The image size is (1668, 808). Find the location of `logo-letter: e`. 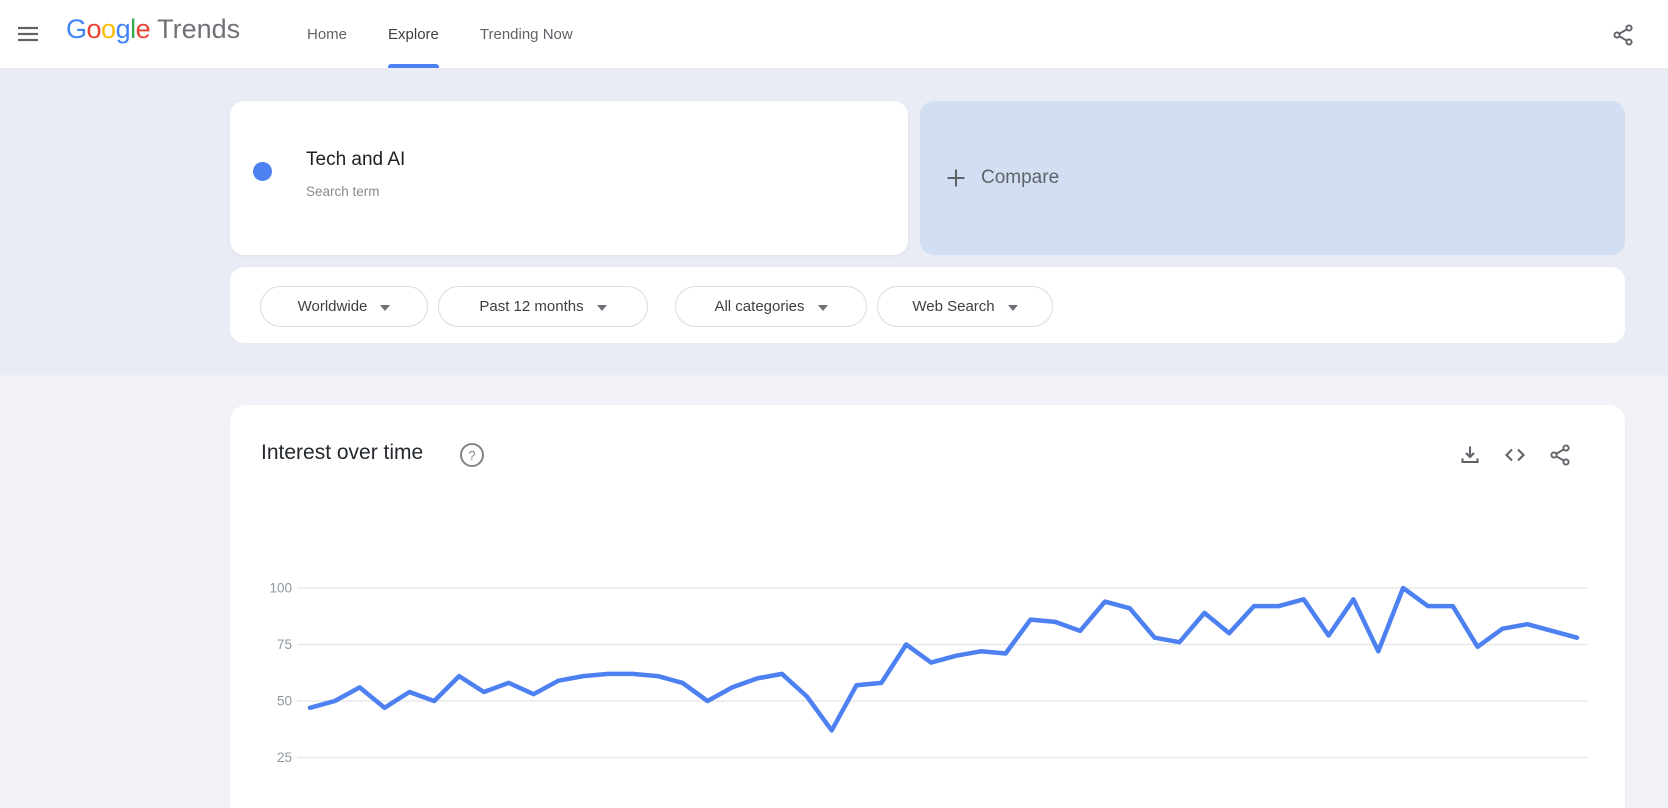

logo-letter: e is located at coordinates (143, 29).